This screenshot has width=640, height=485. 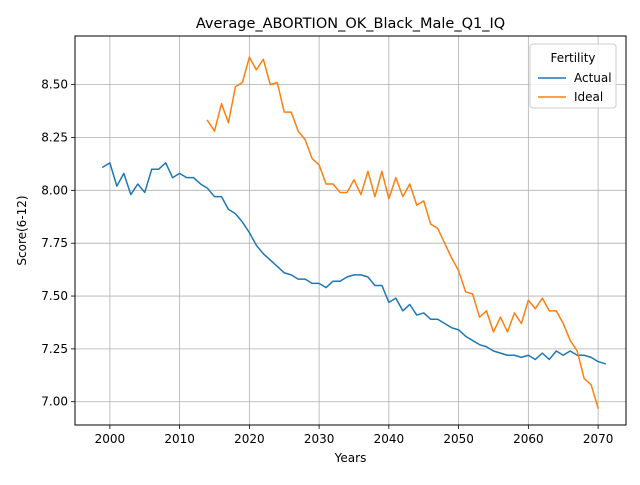 I want to click on x-axis-label: Years, so click(x=350, y=458).